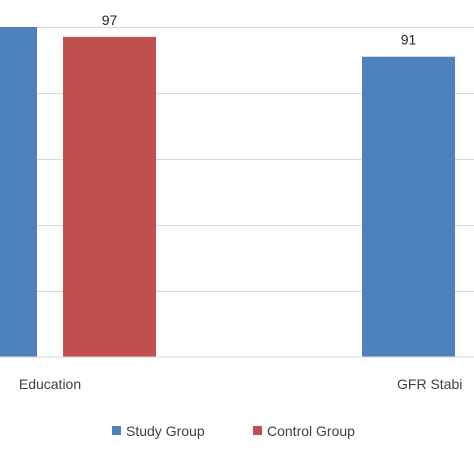 The width and height of the screenshot is (474, 474). What do you see at coordinates (165, 431) in the screenshot?
I see `legend-label-study-group: Study Group` at bounding box center [165, 431].